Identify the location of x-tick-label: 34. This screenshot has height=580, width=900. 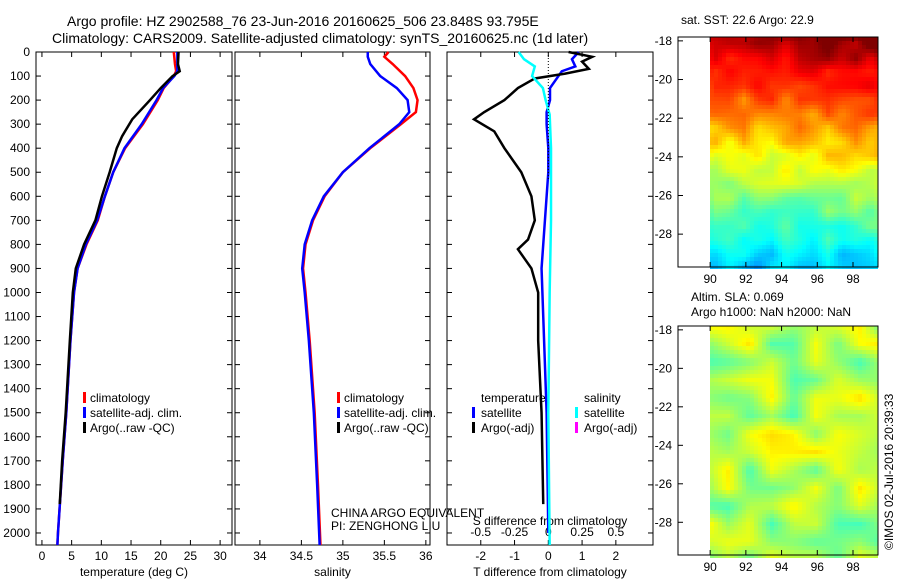
(260, 556).